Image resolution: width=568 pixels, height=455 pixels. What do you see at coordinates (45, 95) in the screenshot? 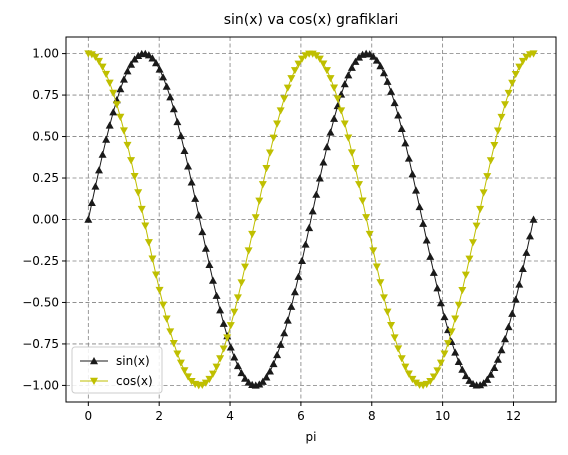
I see `y-tick-label: 0.75` at bounding box center [45, 95].